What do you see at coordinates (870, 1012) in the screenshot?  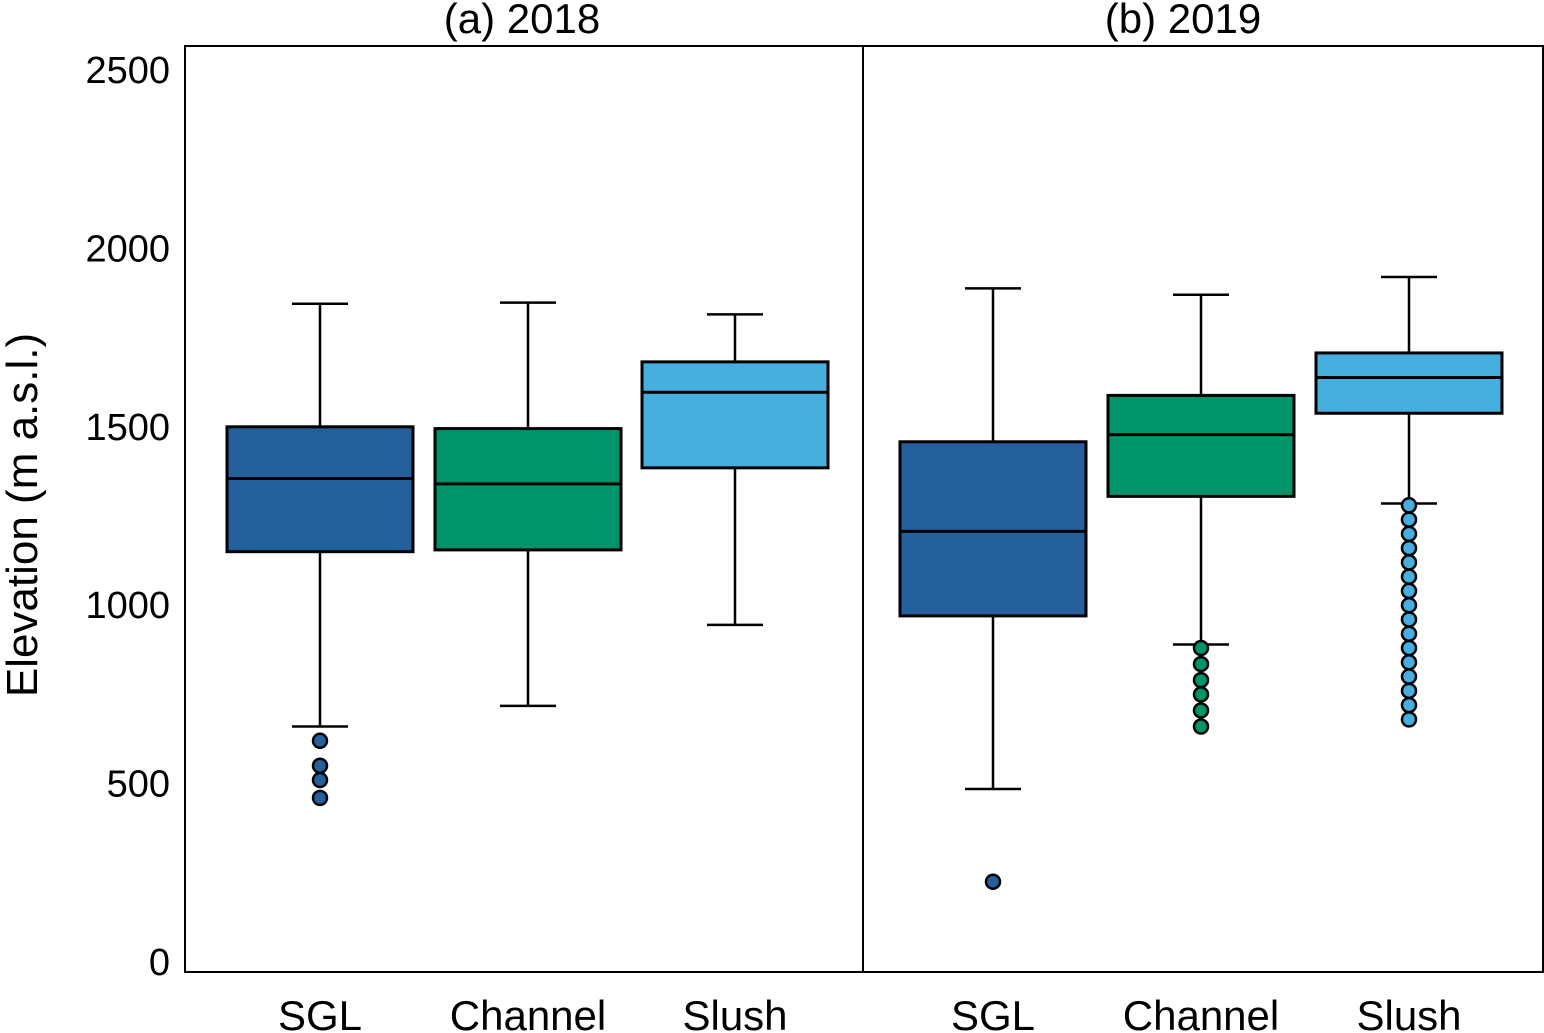 I see `category-labels: SGL Channel Slush SGL Channel Slush` at bounding box center [870, 1012].